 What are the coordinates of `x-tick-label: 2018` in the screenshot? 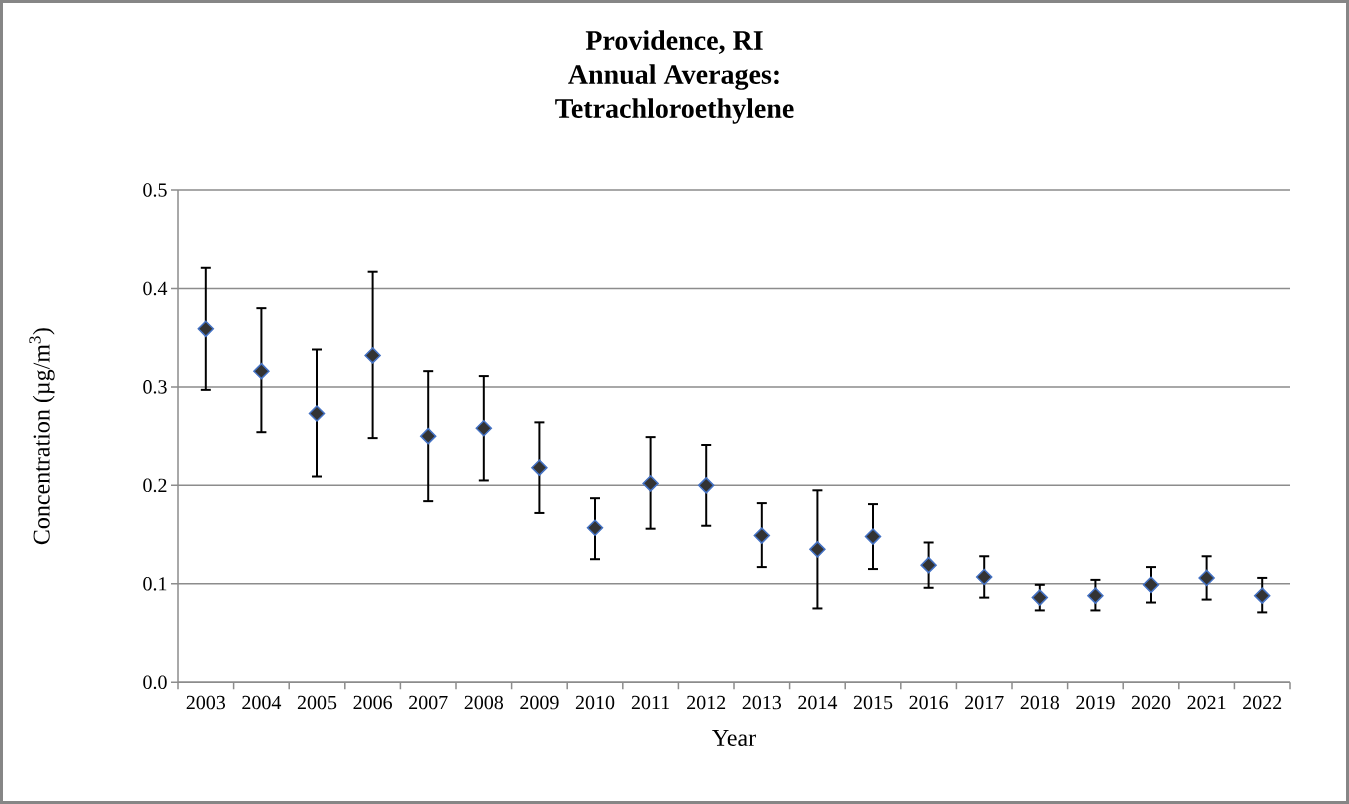 It's located at (1040, 702).